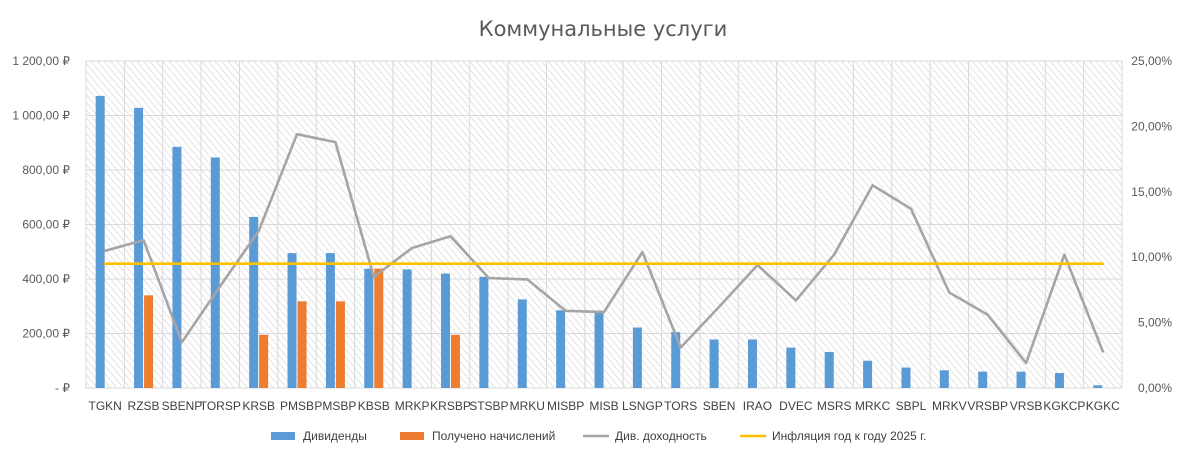 The height and width of the screenshot is (458, 1200). Describe the element at coordinates (757, 406) in the screenshot. I see `x-tick-label: IRAO` at that location.